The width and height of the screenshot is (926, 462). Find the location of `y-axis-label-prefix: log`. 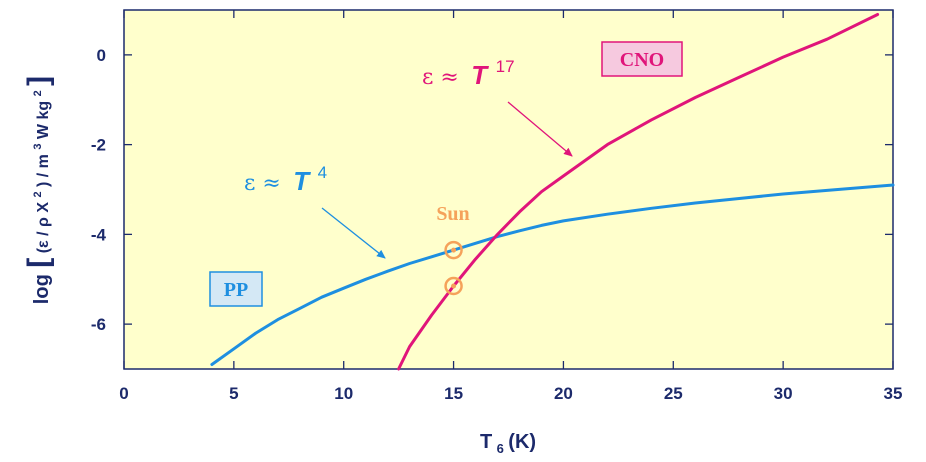

y-axis-label-prefix: log is located at coordinates (42, 289).